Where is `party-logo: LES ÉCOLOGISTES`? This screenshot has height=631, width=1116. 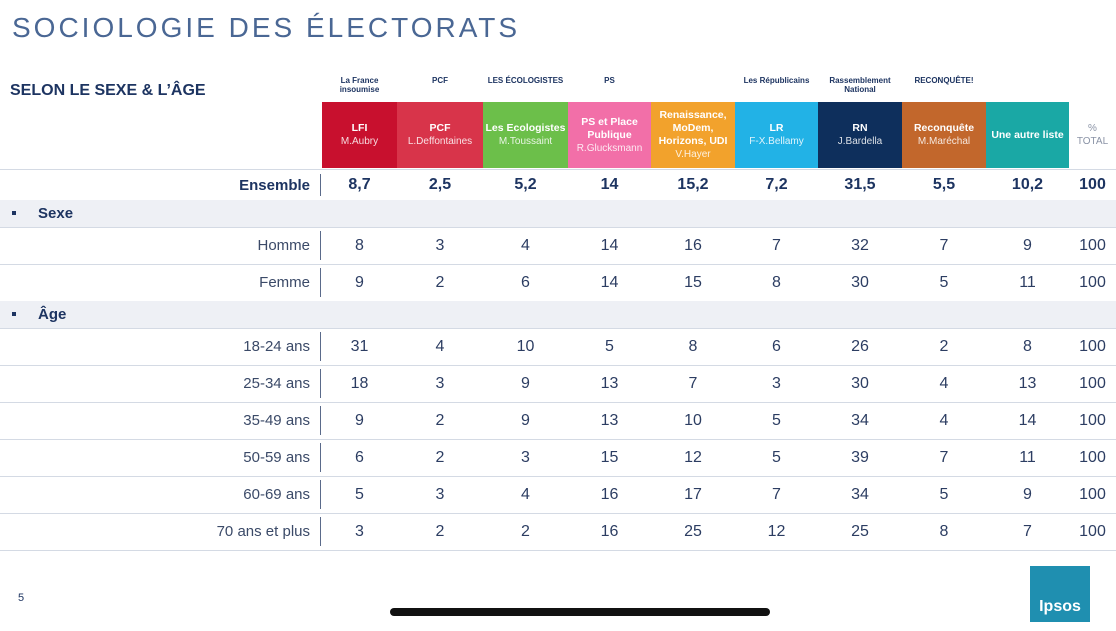
party-logo: LES ÉCOLOGISTES is located at coordinates (525, 80).